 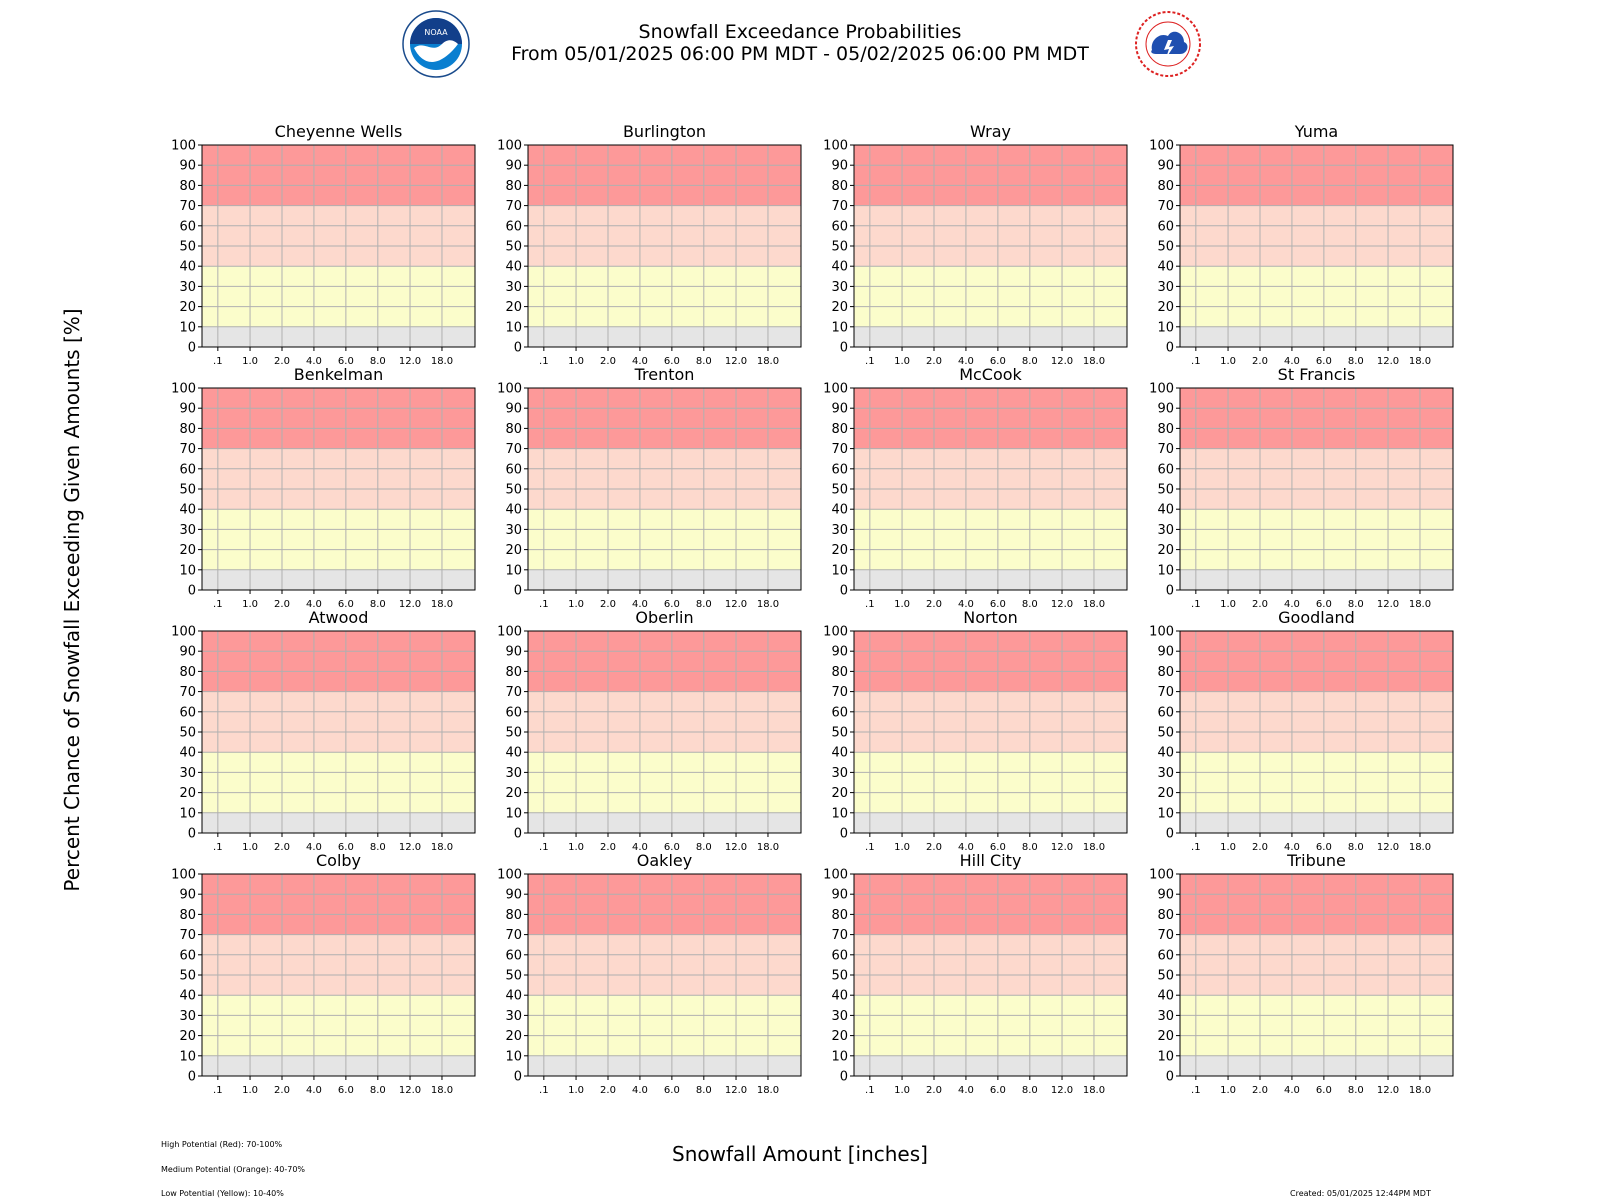 What do you see at coordinates (664, 617) in the screenshot?
I see `panel-title: Oberlin` at bounding box center [664, 617].